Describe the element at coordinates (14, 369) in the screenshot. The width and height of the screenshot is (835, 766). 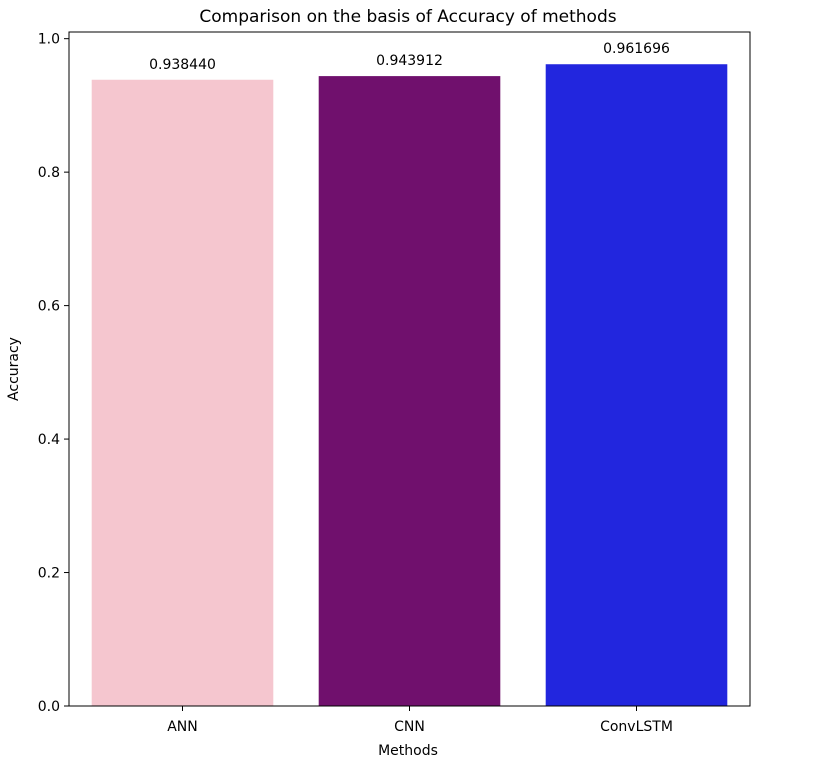
I see `y-axis-label: Accuracy` at that location.